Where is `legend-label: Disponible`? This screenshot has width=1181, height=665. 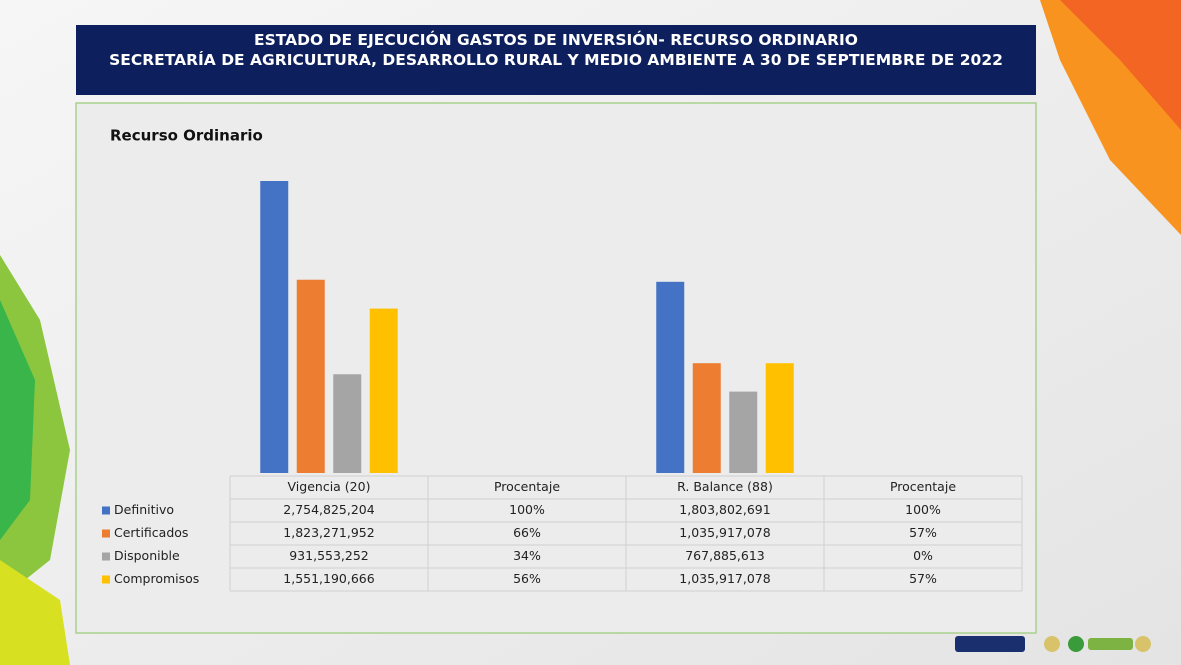 legend-label: Disponible is located at coordinates (147, 555).